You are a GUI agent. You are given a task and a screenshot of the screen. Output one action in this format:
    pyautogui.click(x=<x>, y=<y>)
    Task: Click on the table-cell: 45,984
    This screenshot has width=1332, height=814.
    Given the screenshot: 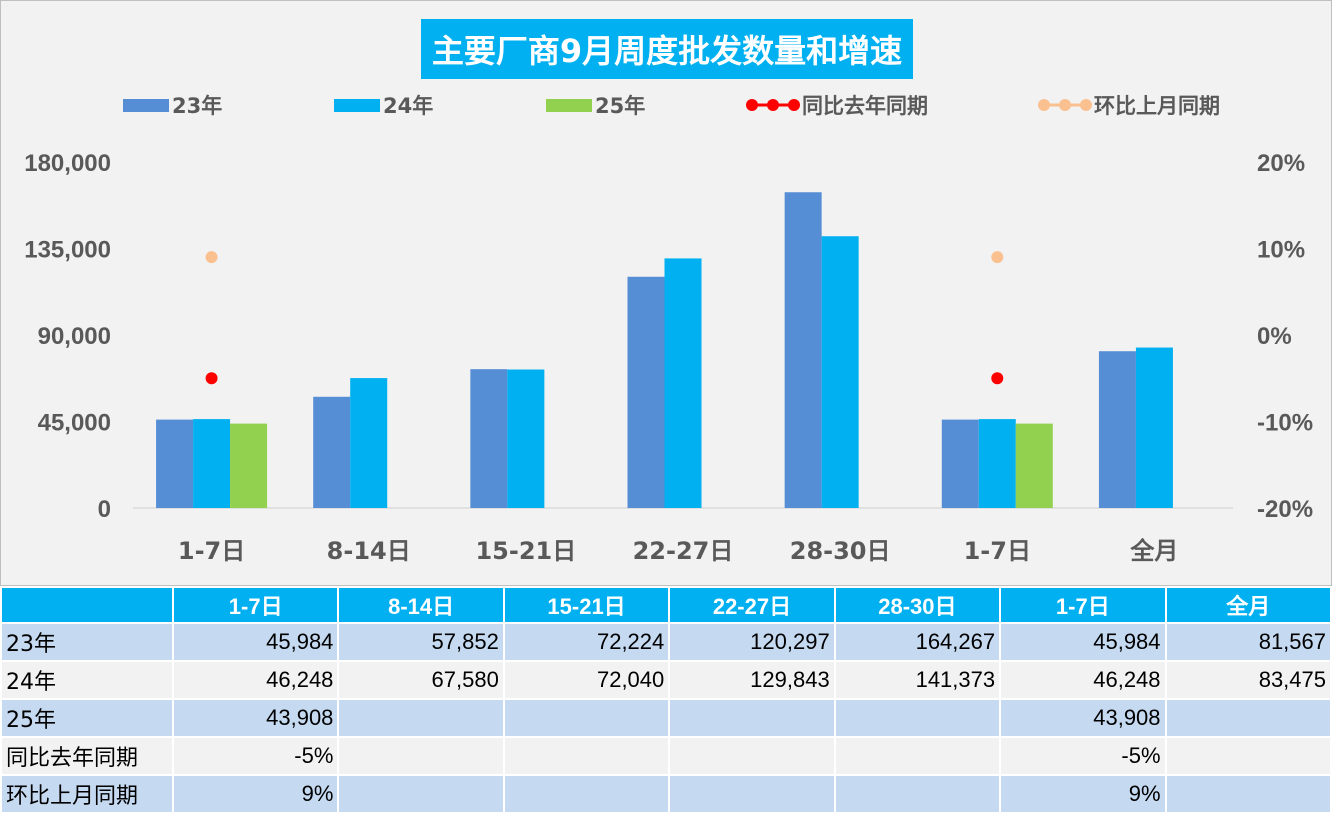 What is the action you would take?
    pyautogui.click(x=255, y=642)
    